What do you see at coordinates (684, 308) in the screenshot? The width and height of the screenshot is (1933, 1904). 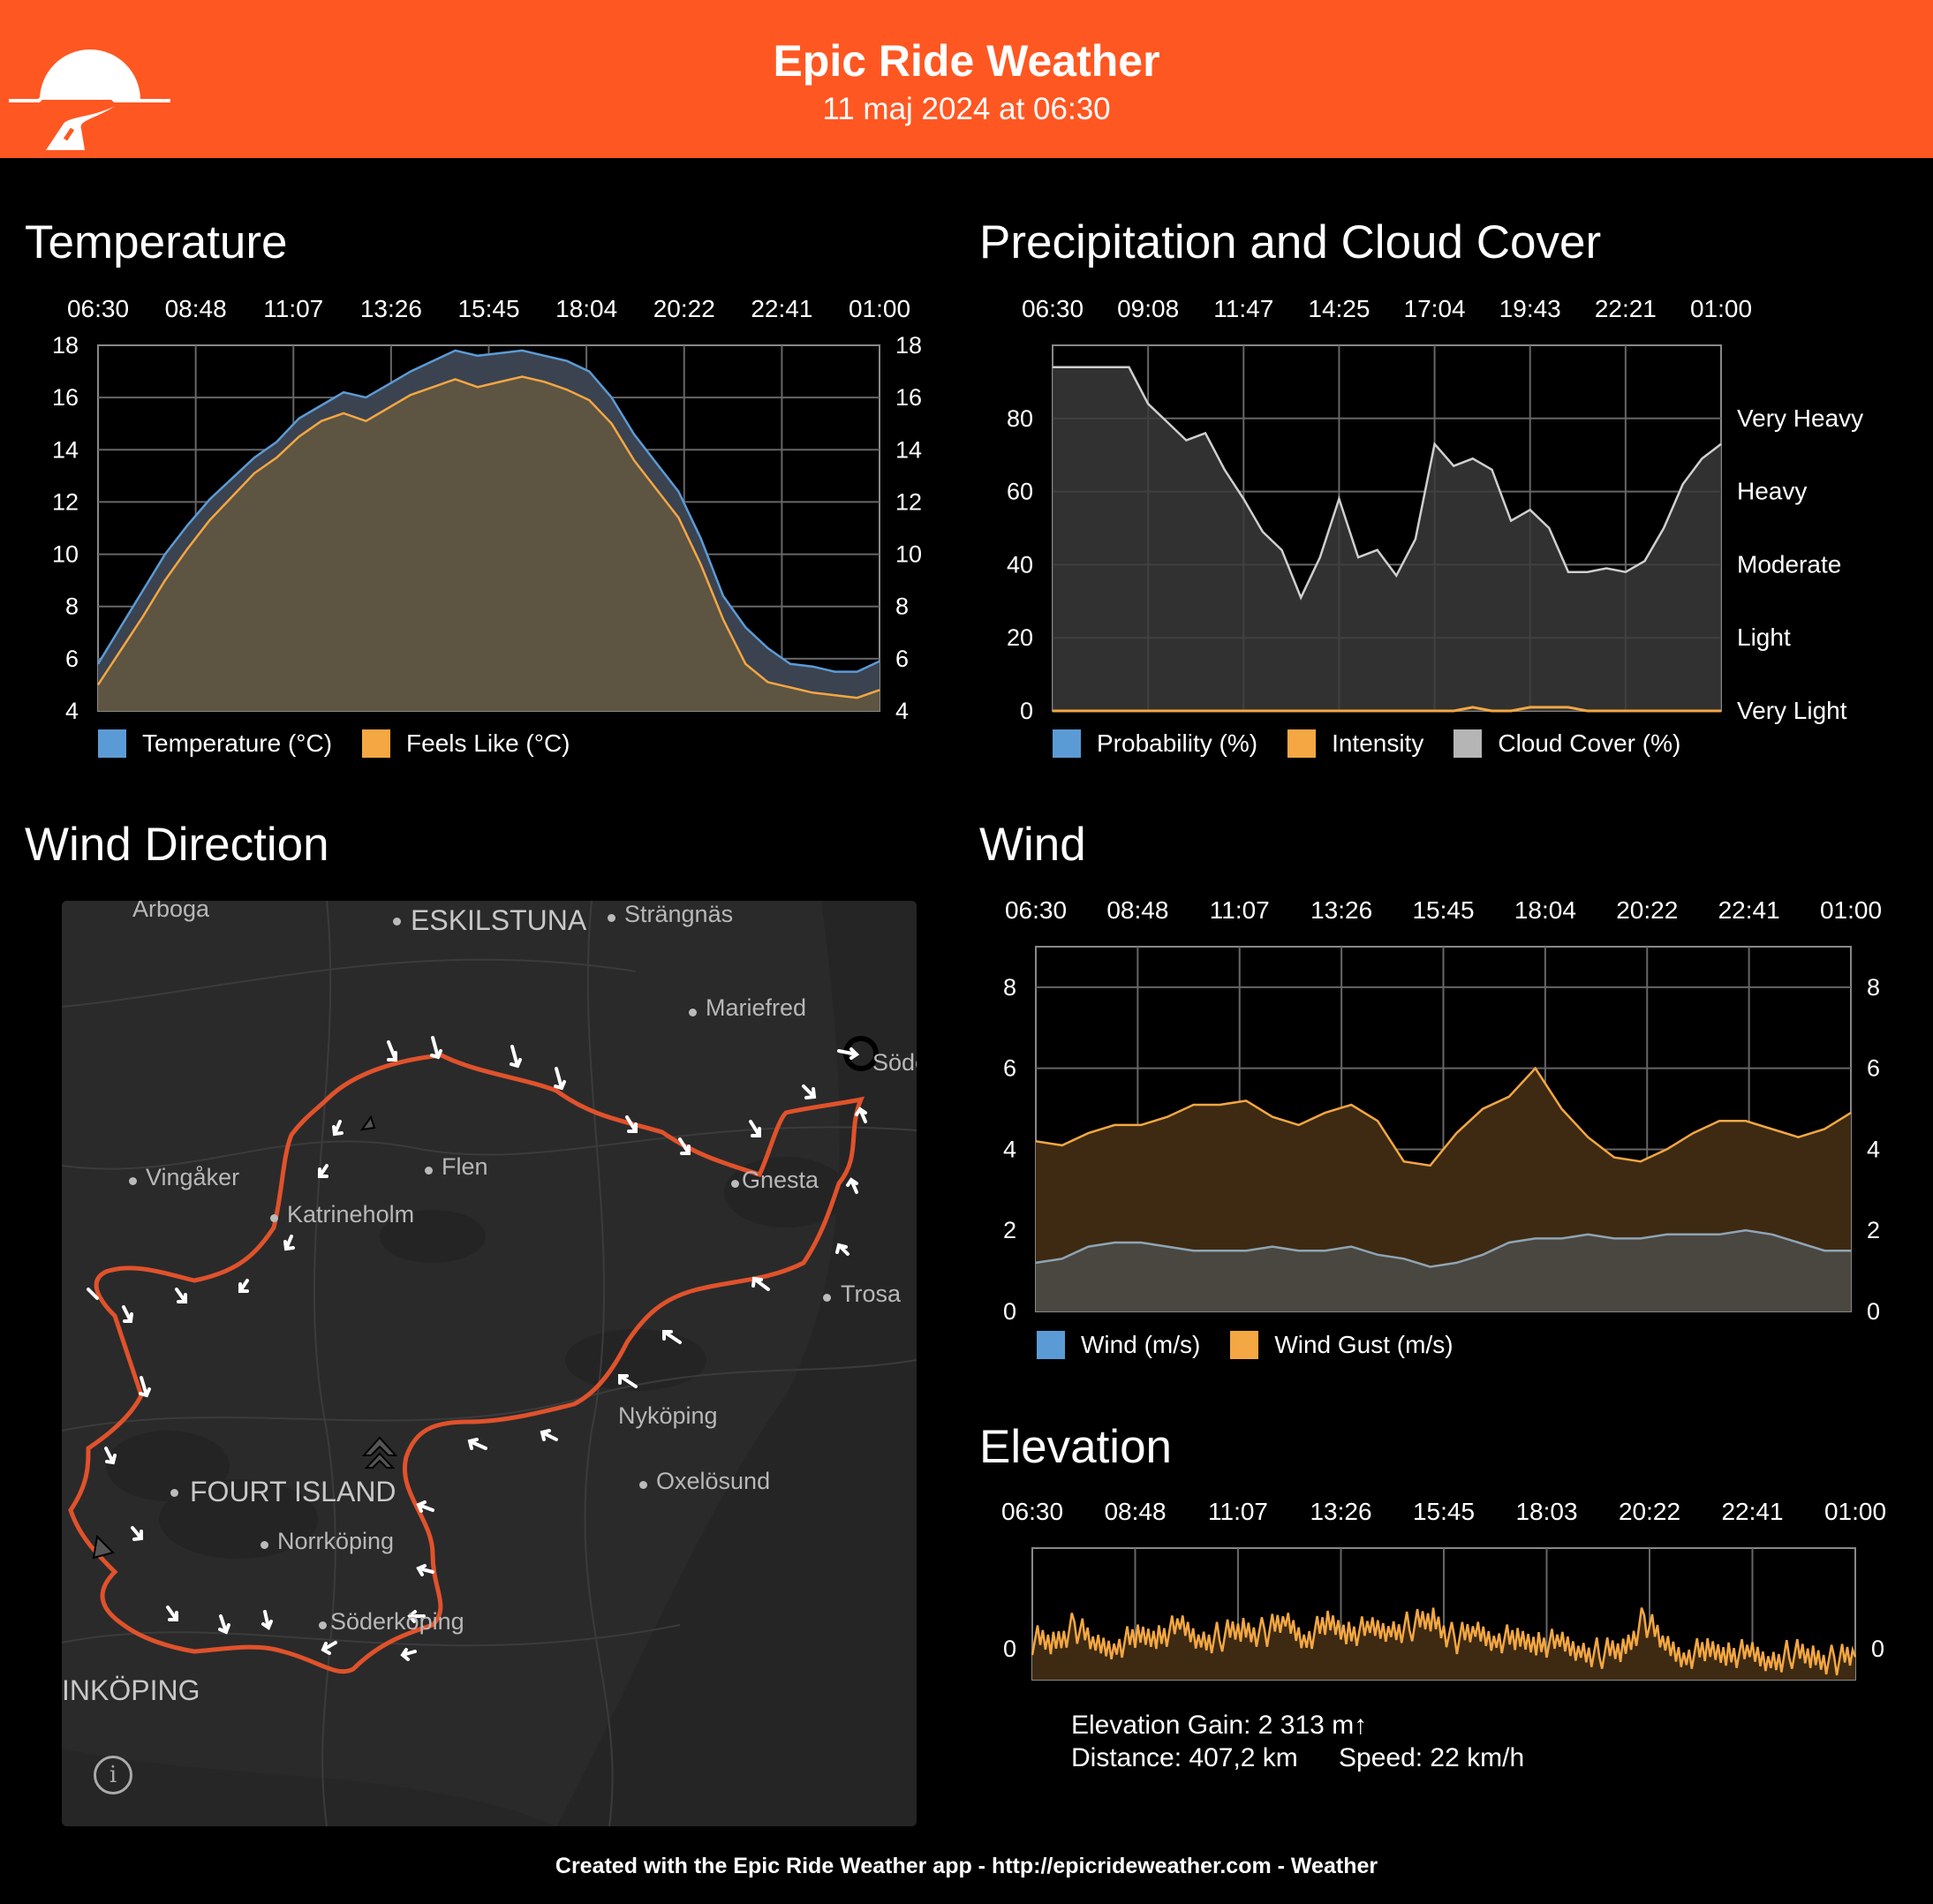 I see `temperature-x-tick: 20:22` at bounding box center [684, 308].